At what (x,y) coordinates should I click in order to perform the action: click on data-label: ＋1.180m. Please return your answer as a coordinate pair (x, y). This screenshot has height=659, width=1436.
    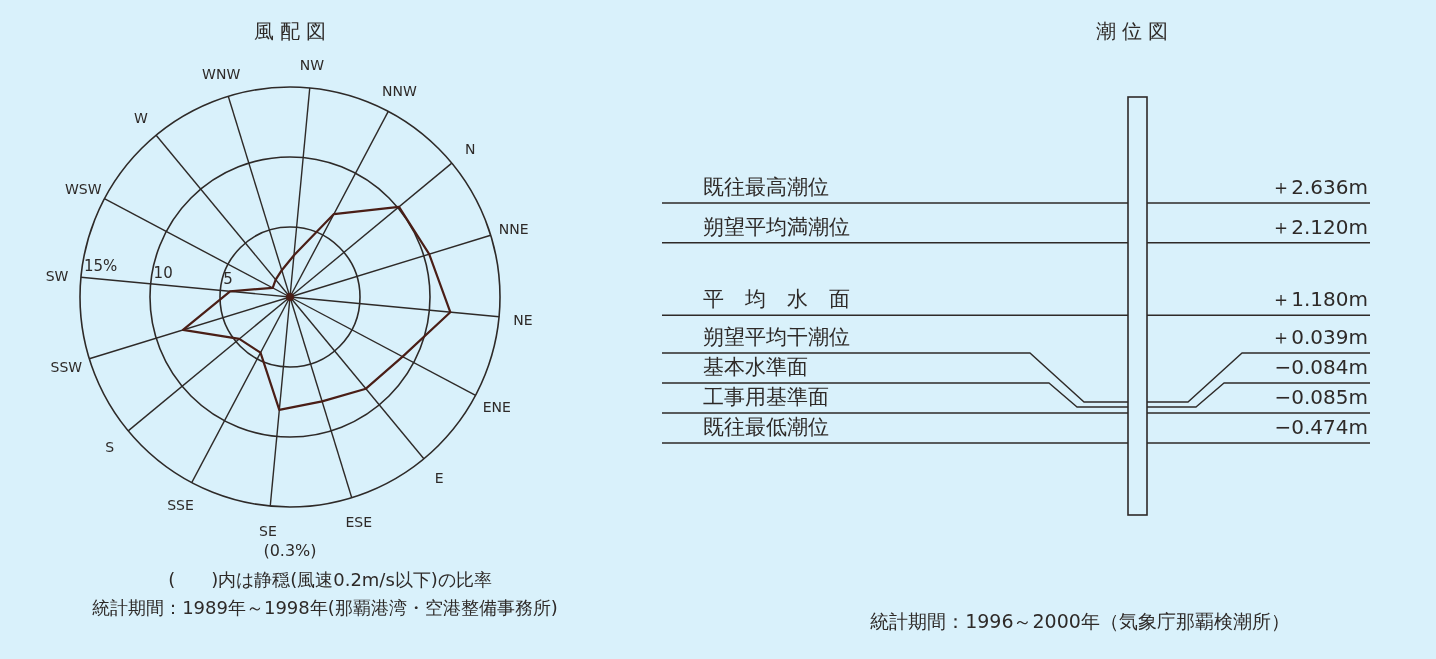
    Looking at the image, I should click on (1319, 299).